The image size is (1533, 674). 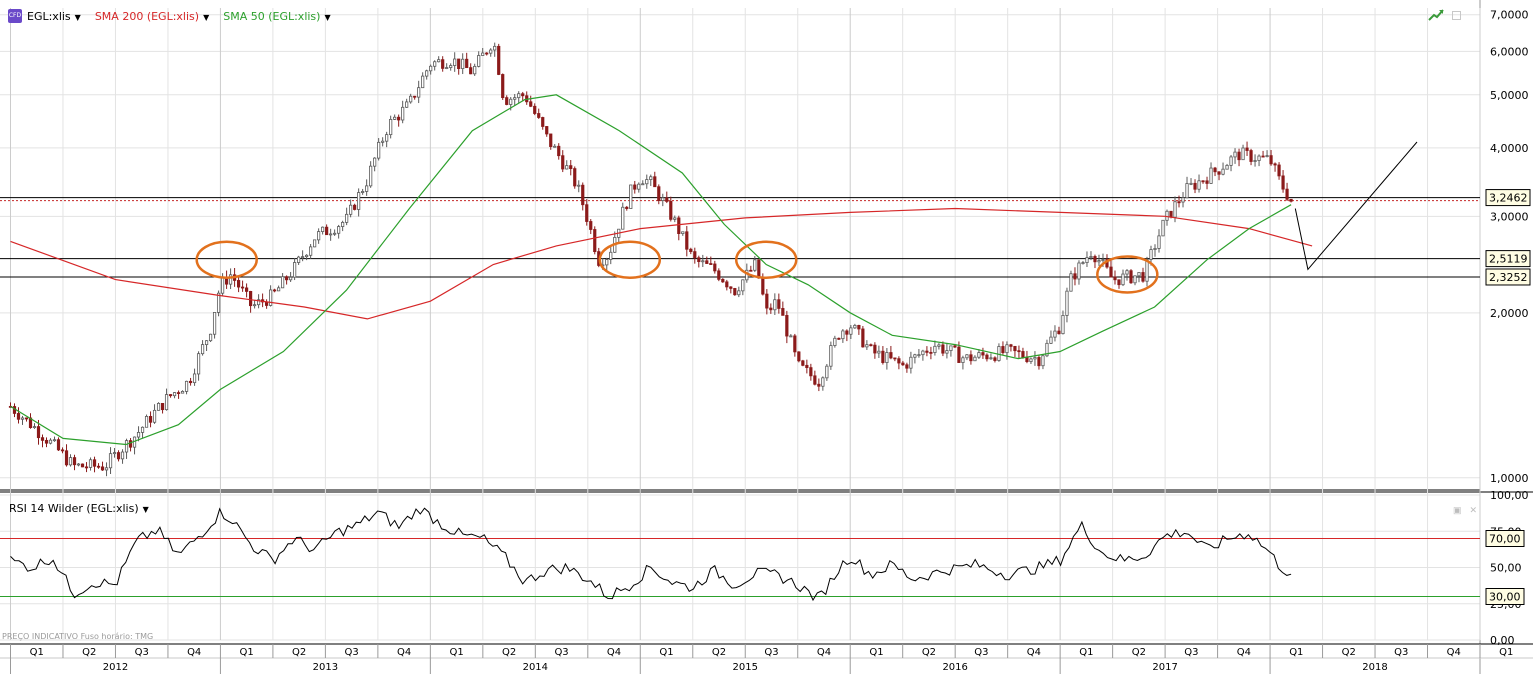 What do you see at coordinates (1456, 15) in the screenshot?
I see `collapse-icon` at bounding box center [1456, 15].